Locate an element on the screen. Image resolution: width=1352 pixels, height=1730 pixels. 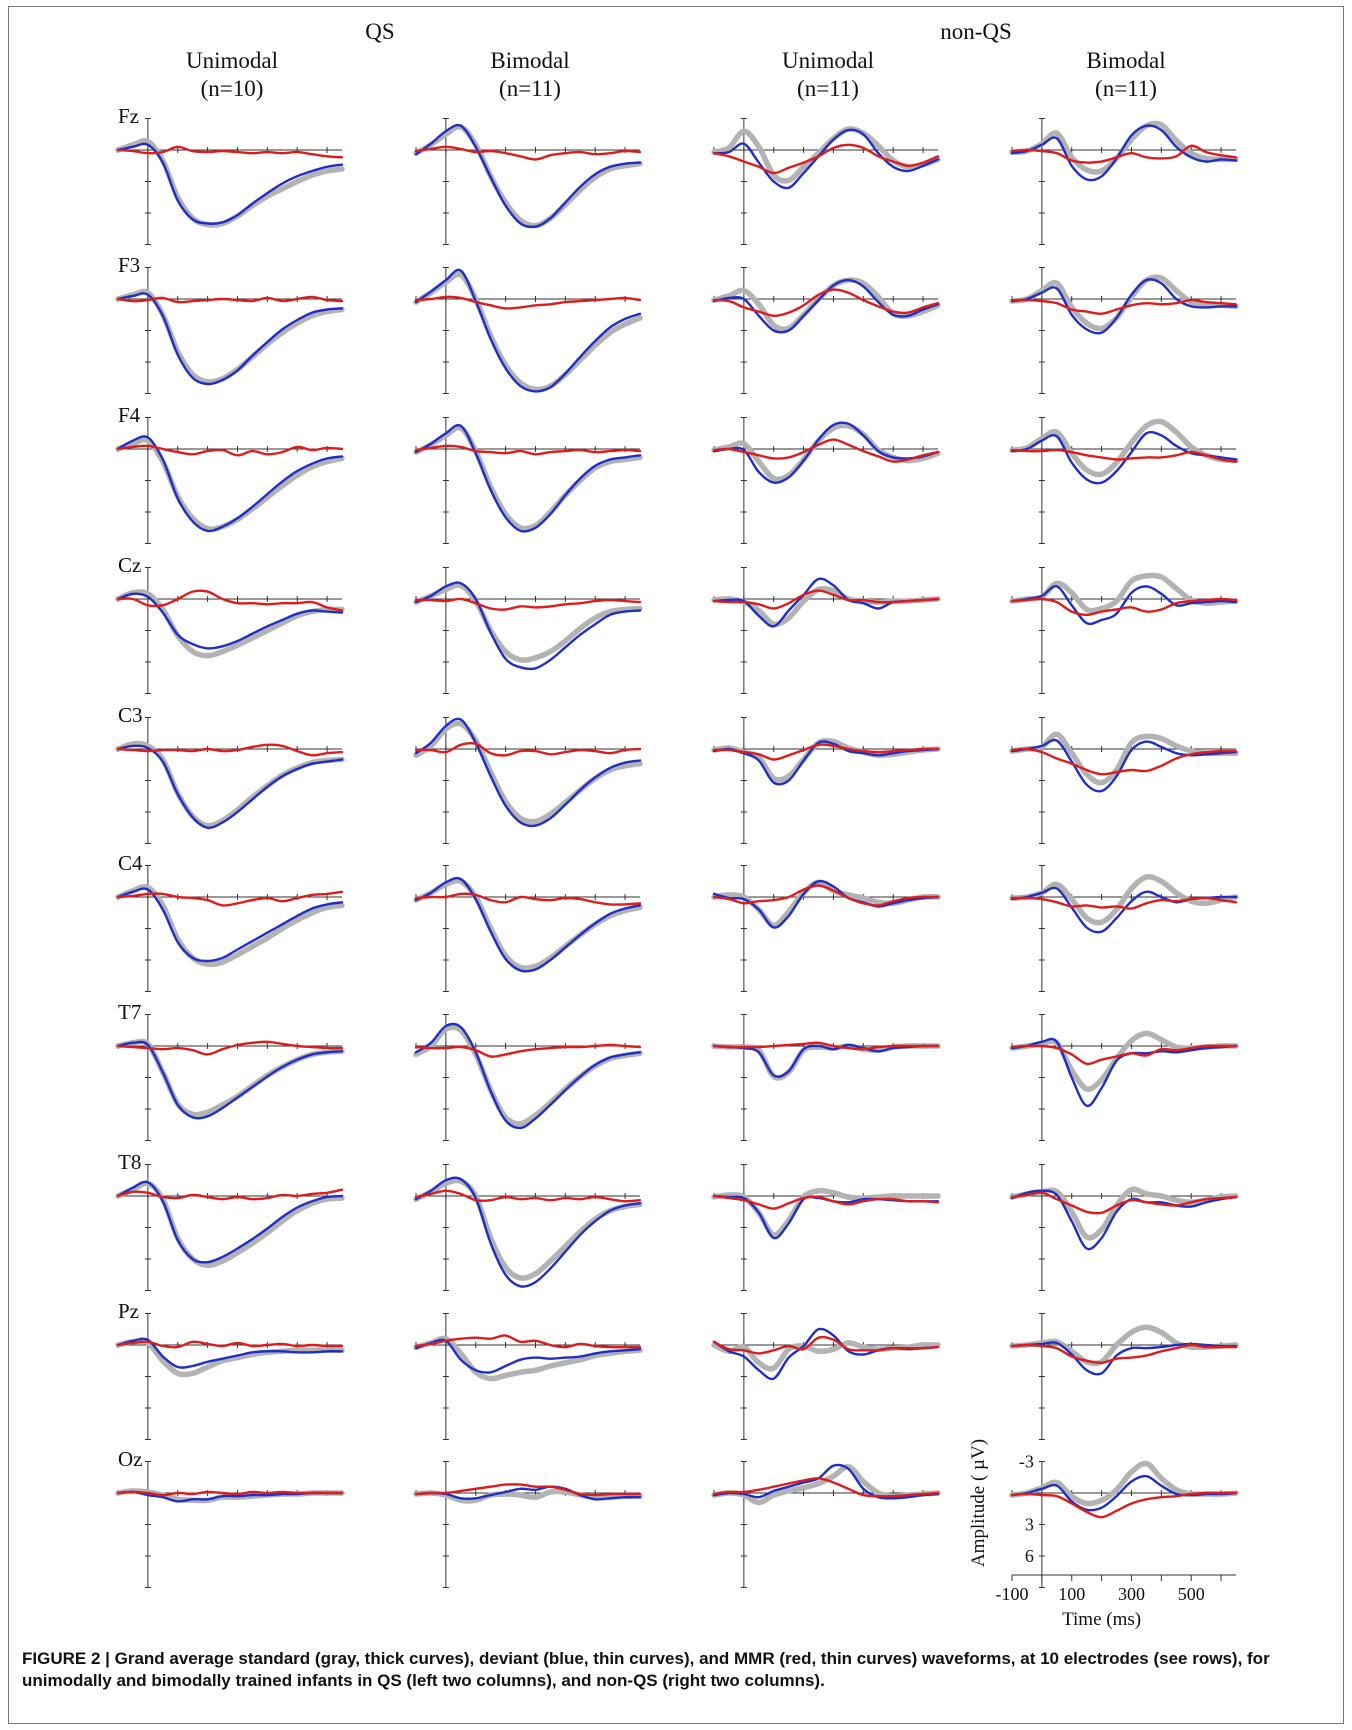
group-label-qs: QS is located at coordinates (379, 31).